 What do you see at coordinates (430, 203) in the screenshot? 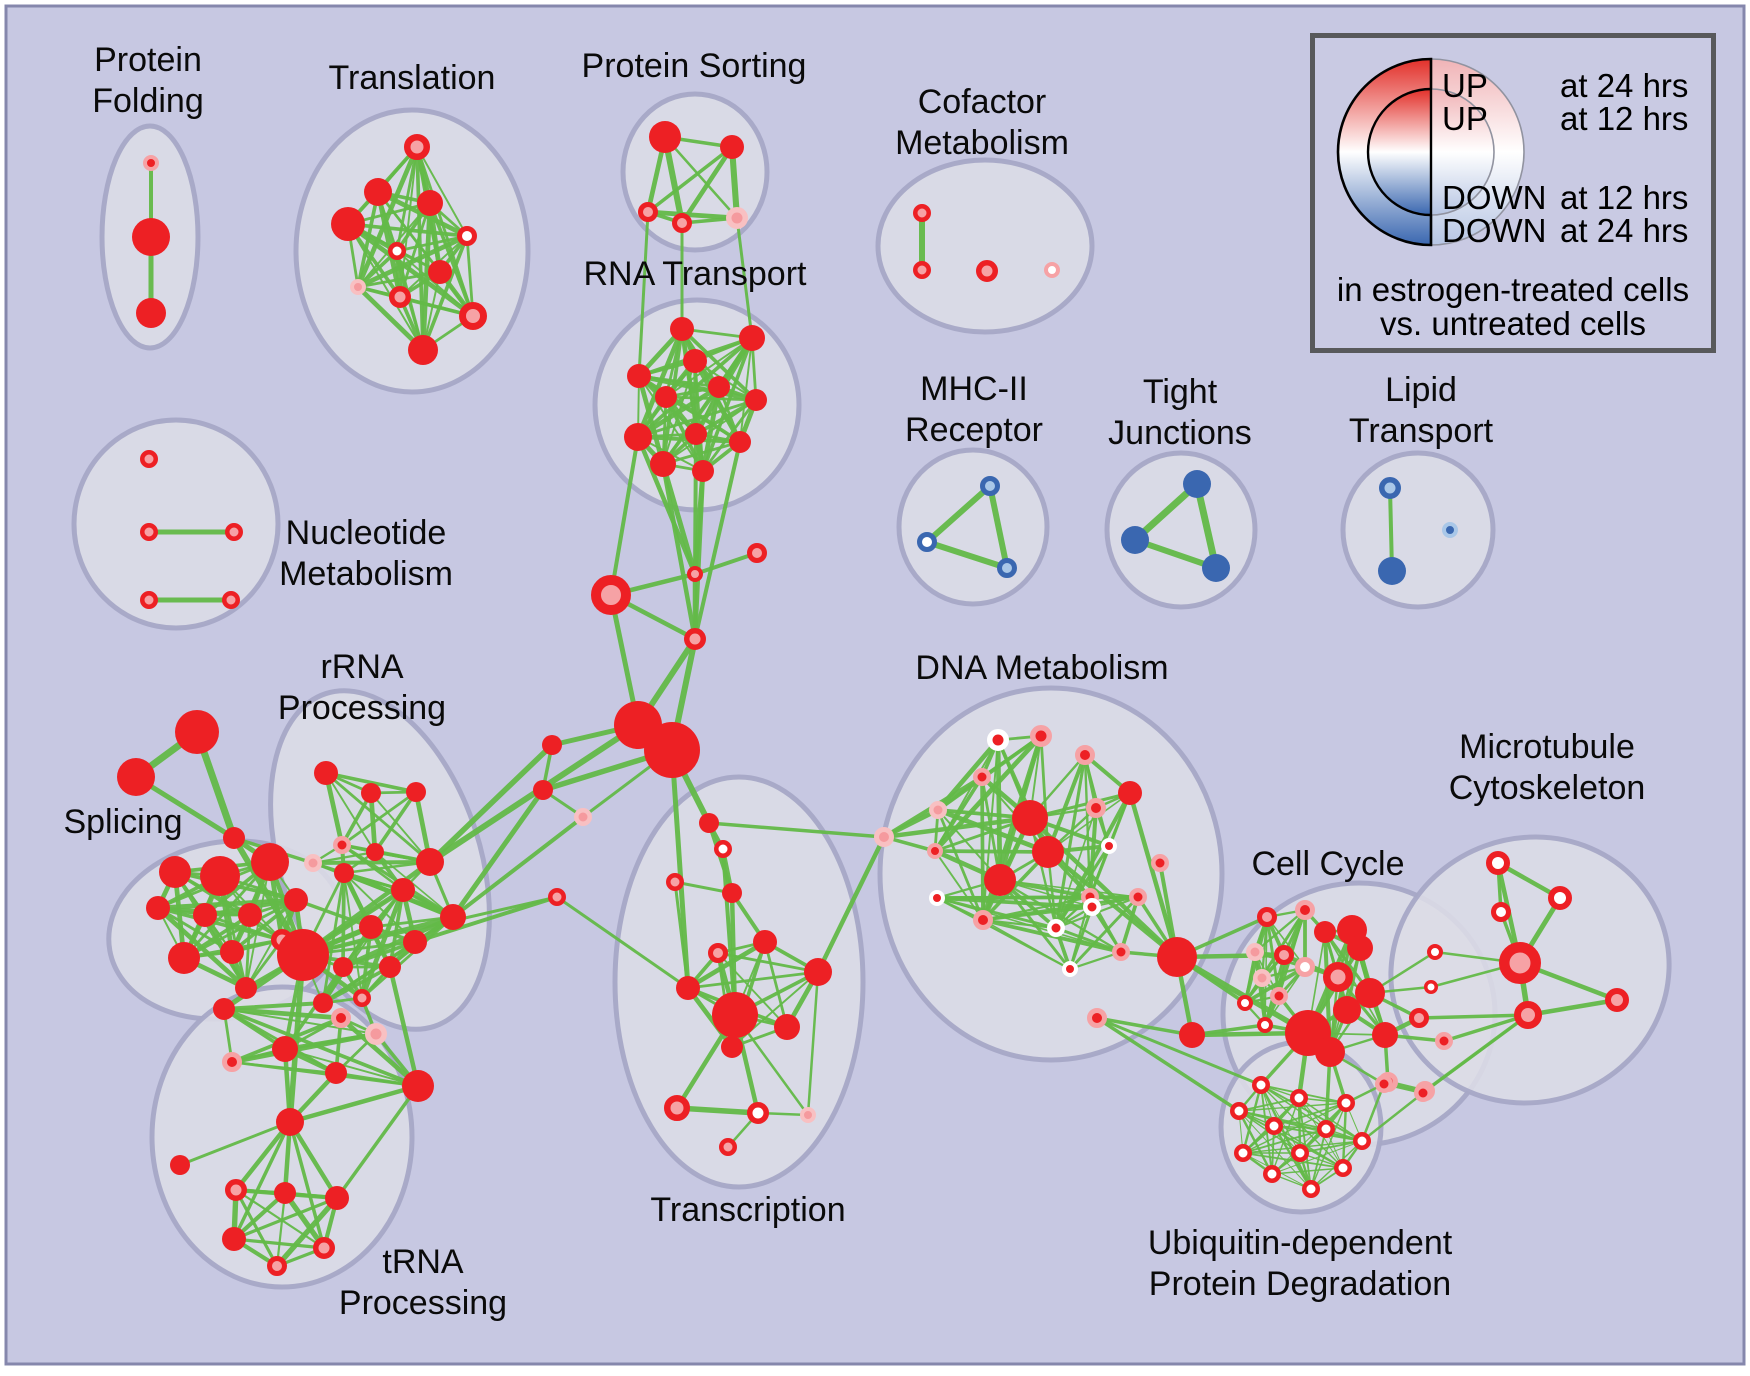
I see `node-t4` at bounding box center [430, 203].